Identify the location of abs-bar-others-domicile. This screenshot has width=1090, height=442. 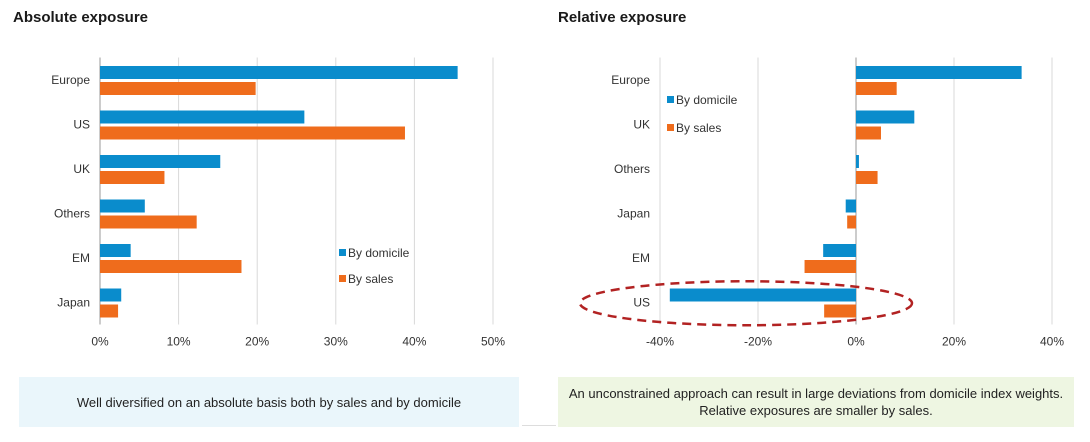
(122, 206).